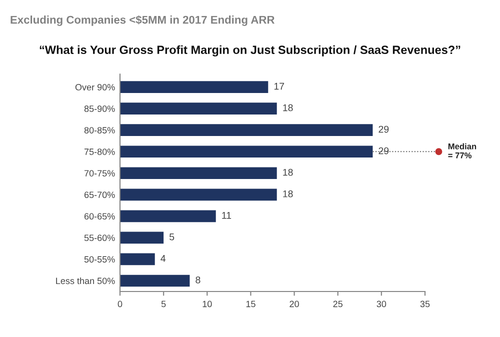 This screenshot has width=500, height=337. I want to click on data-label: 8, so click(198, 280).